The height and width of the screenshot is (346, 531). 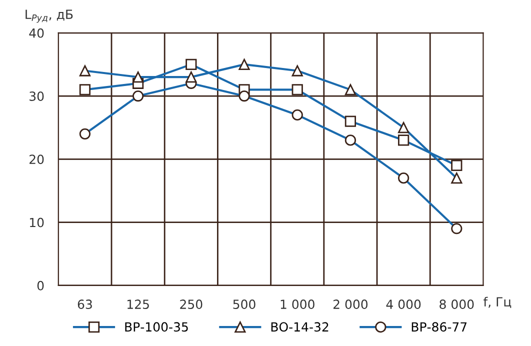 What do you see at coordinates (37, 223) in the screenshot?
I see `y-tick-label: 10` at bounding box center [37, 223].